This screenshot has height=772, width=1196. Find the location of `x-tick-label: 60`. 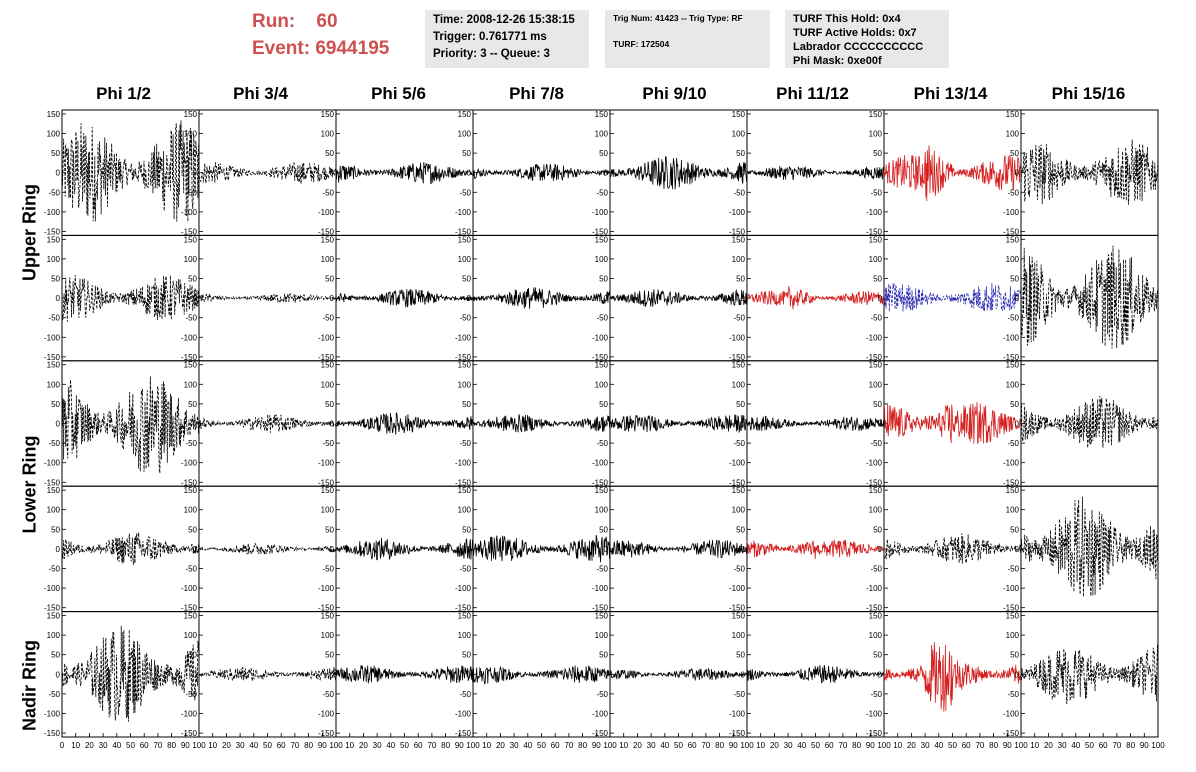

x-tick-label: 60 is located at coordinates (281, 745).